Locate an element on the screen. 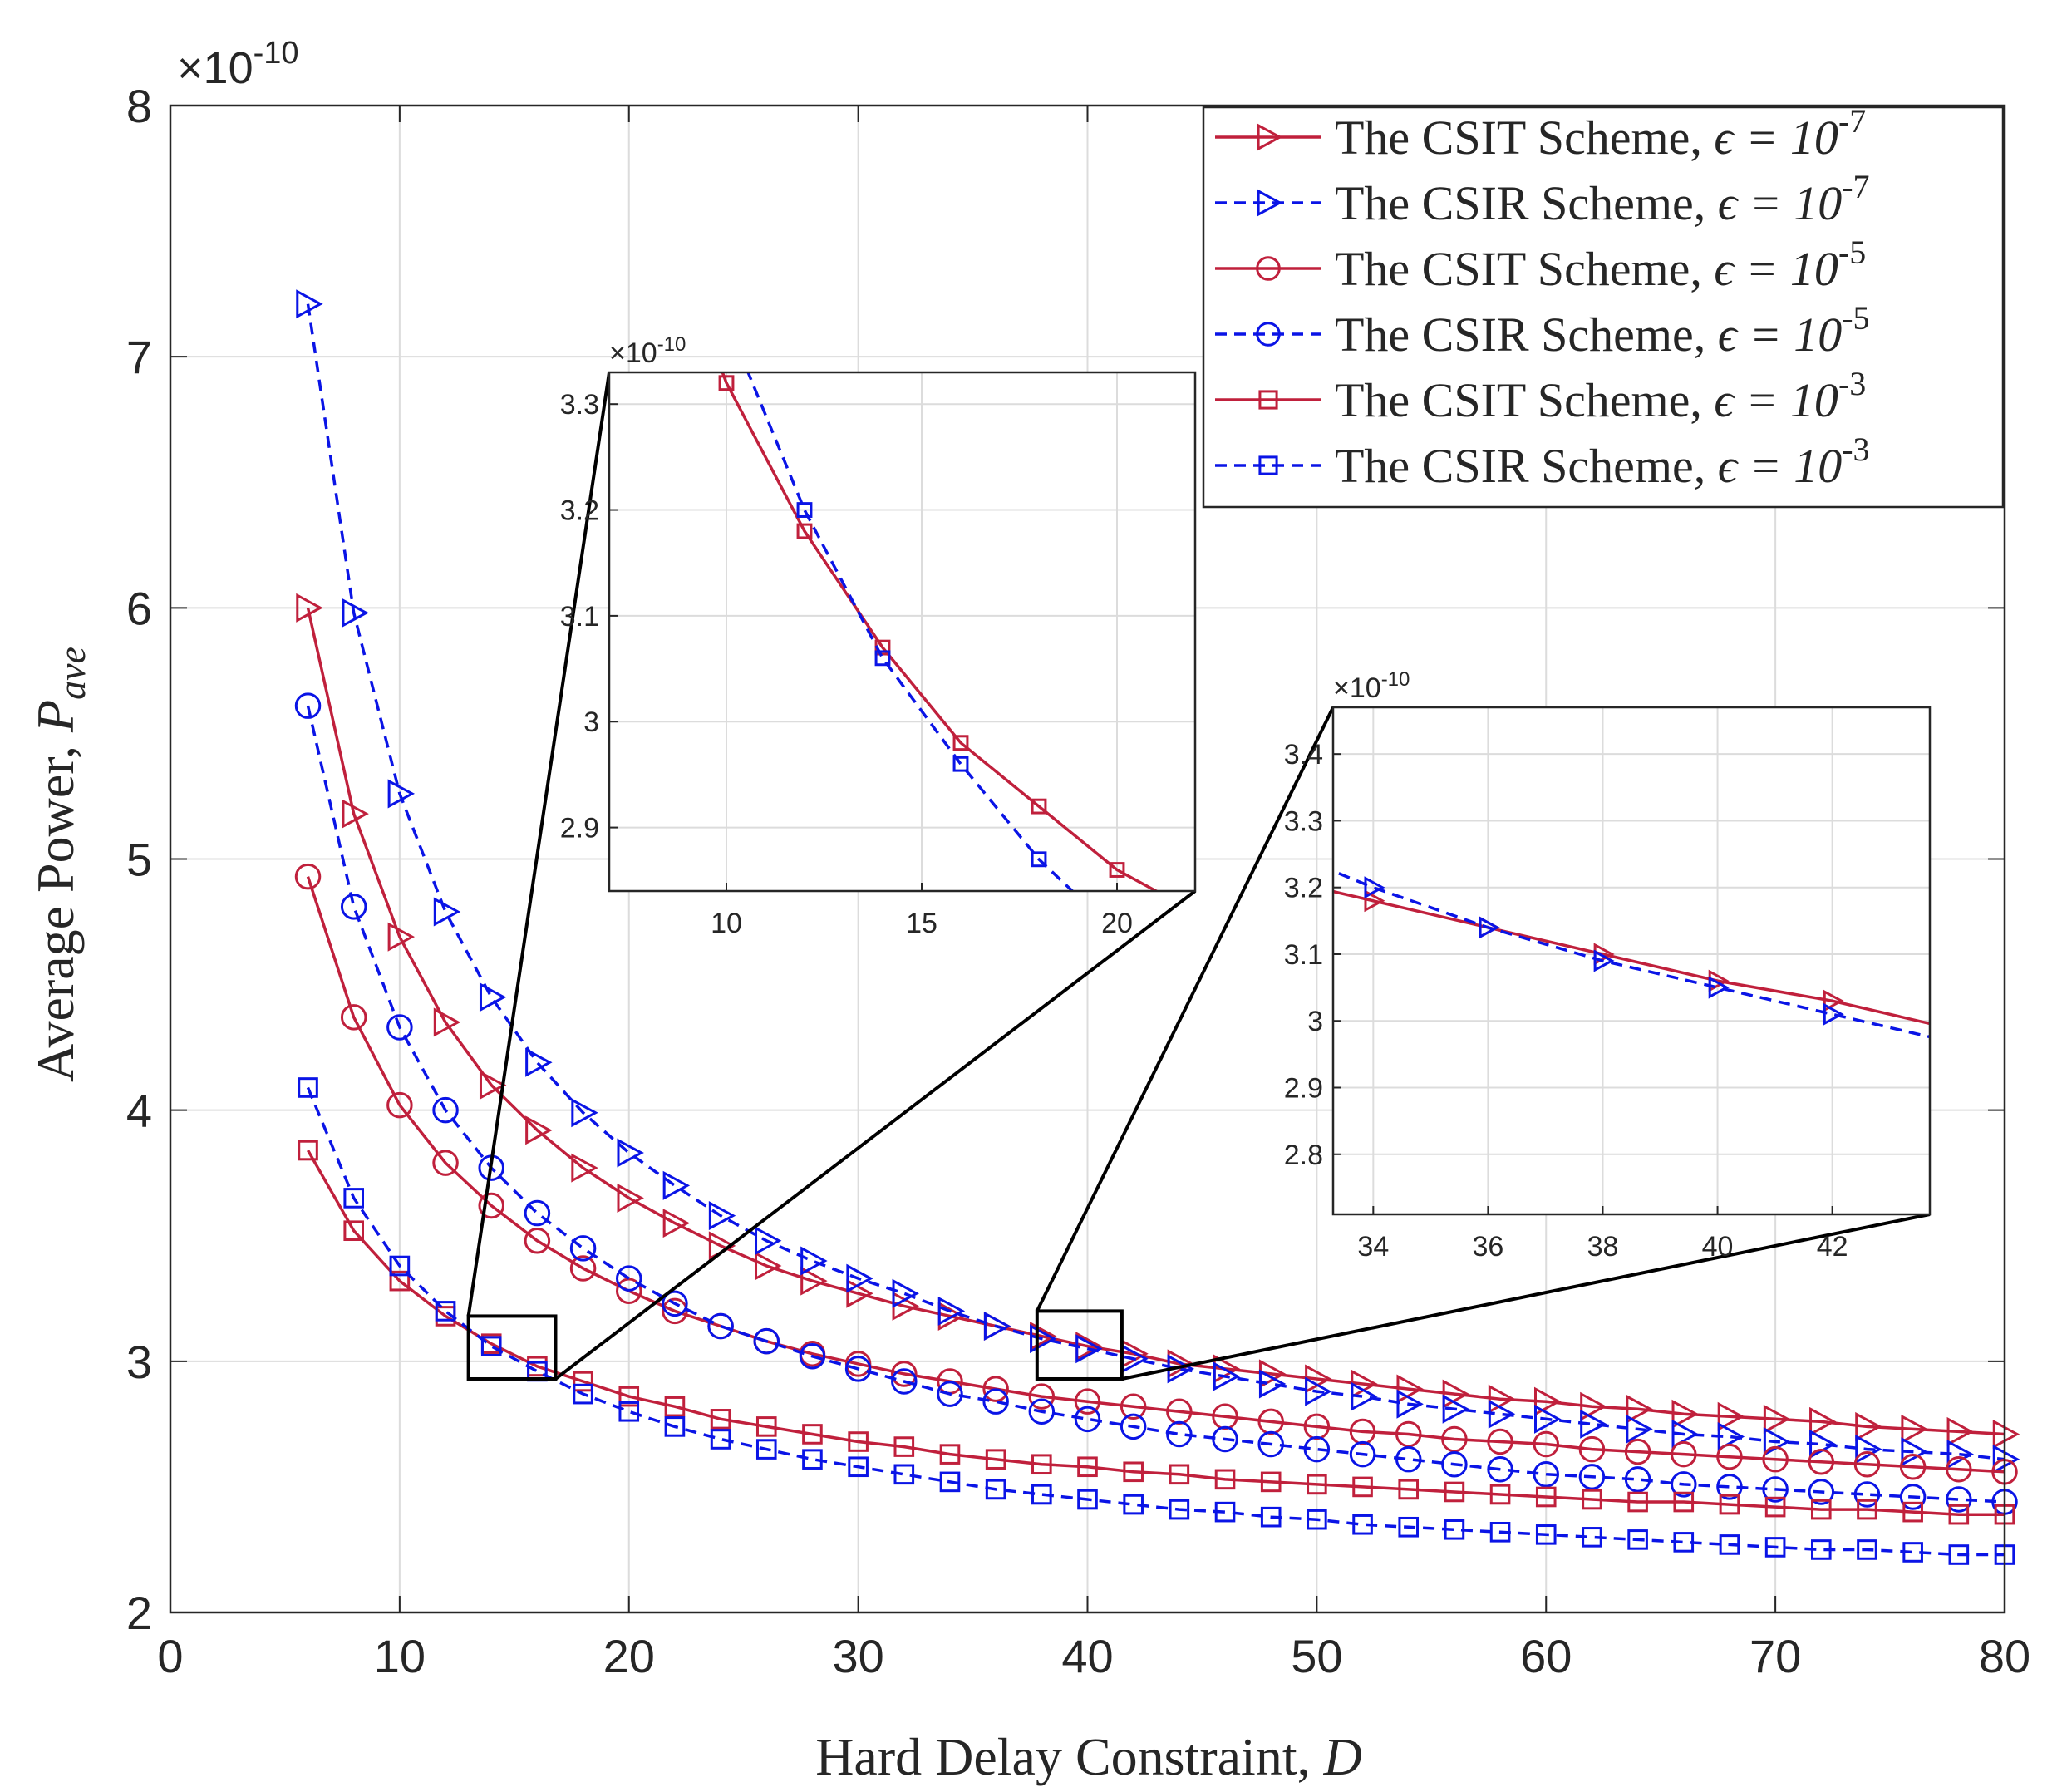  zoom-box is located at coordinates (512, 1347).